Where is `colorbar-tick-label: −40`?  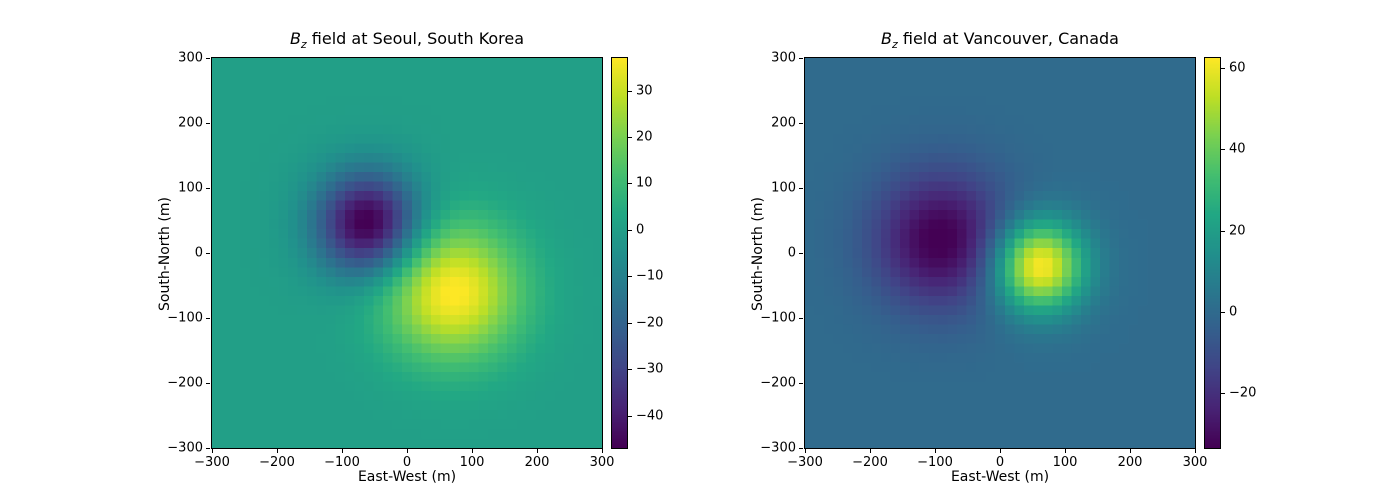
colorbar-tick-label: −40 is located at coordinates (650, 415).